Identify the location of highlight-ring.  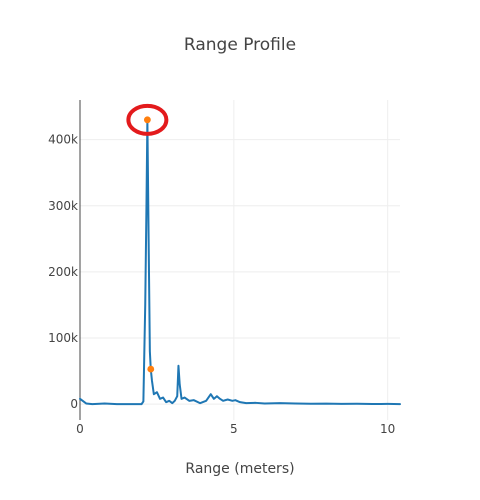
(147, 119).